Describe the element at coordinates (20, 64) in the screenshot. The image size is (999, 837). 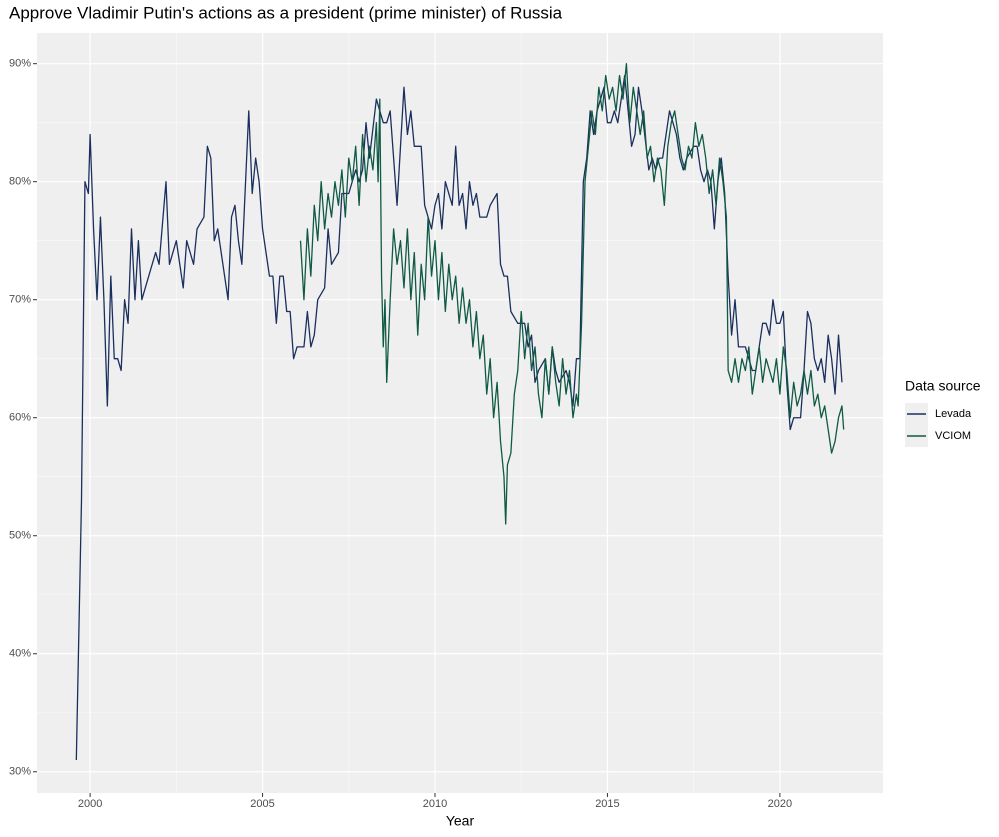
I see `y-tick-label: 90%` at that location.